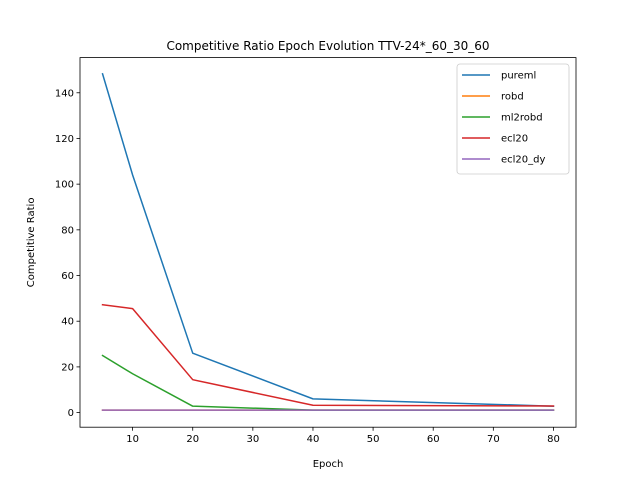 The height and width of the screenshot is (480, 640). What do you see at coordinates (64, 139) in the screenshot?
I see `y-tick-label: 120` at bounding box center [64, 139].